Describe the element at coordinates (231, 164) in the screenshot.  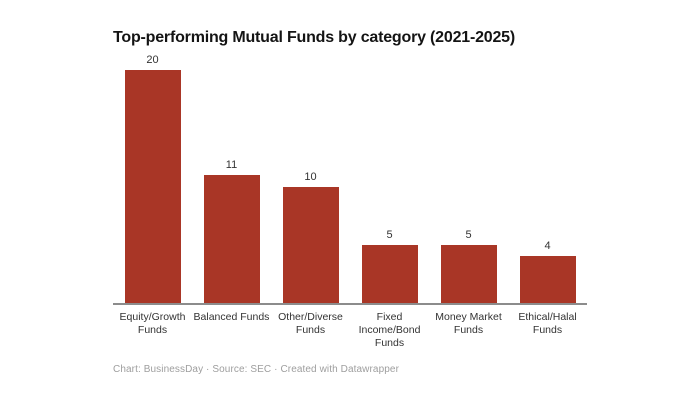
I see `bar-value-label: 11` at that location.